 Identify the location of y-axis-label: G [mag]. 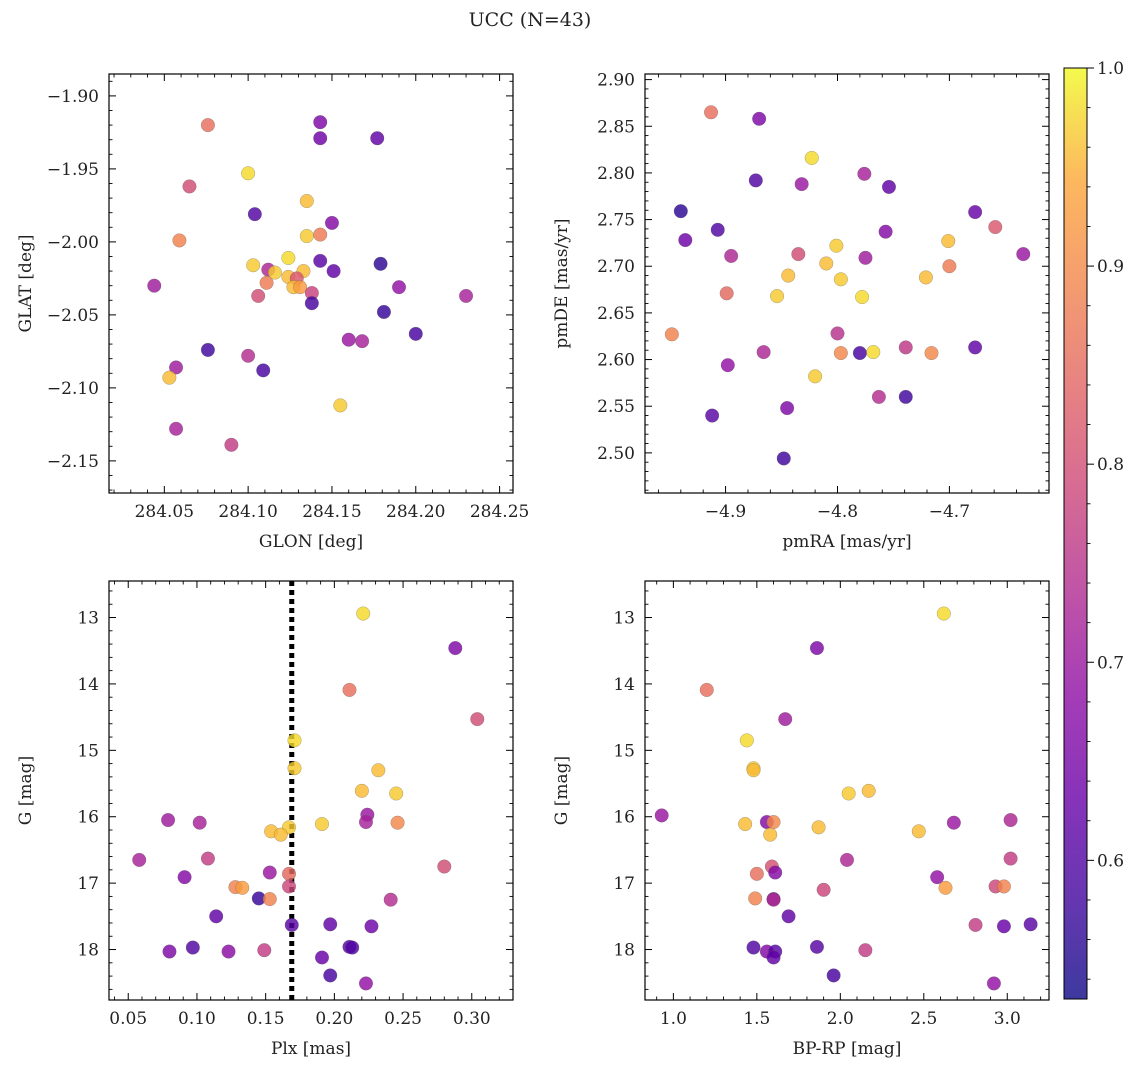
(562, 790).